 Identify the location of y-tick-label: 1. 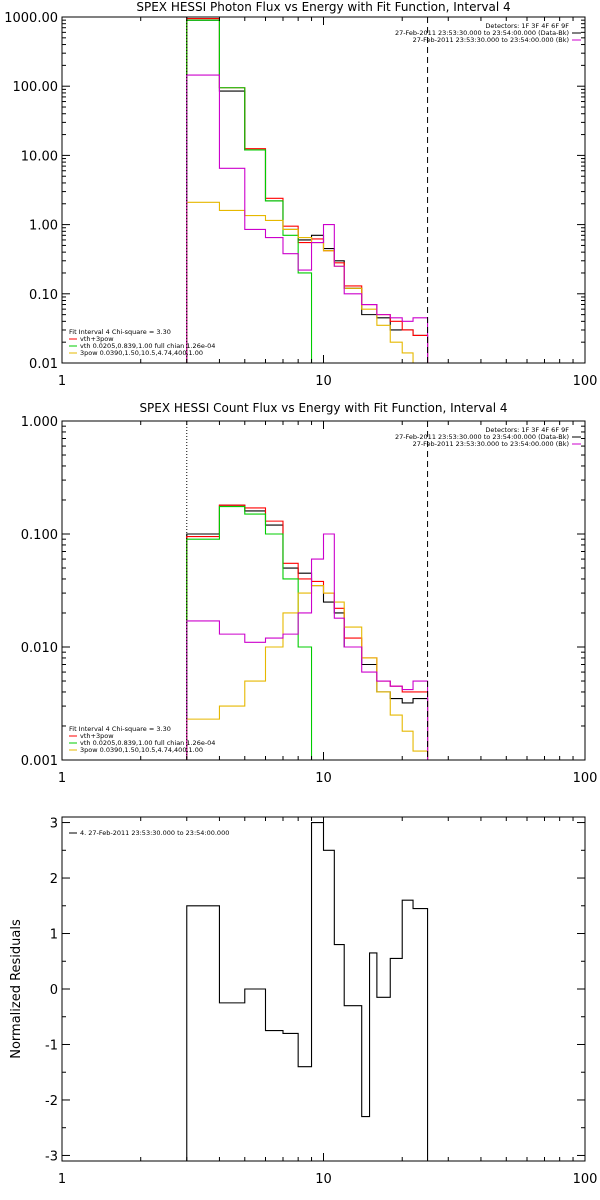
(54, 935).